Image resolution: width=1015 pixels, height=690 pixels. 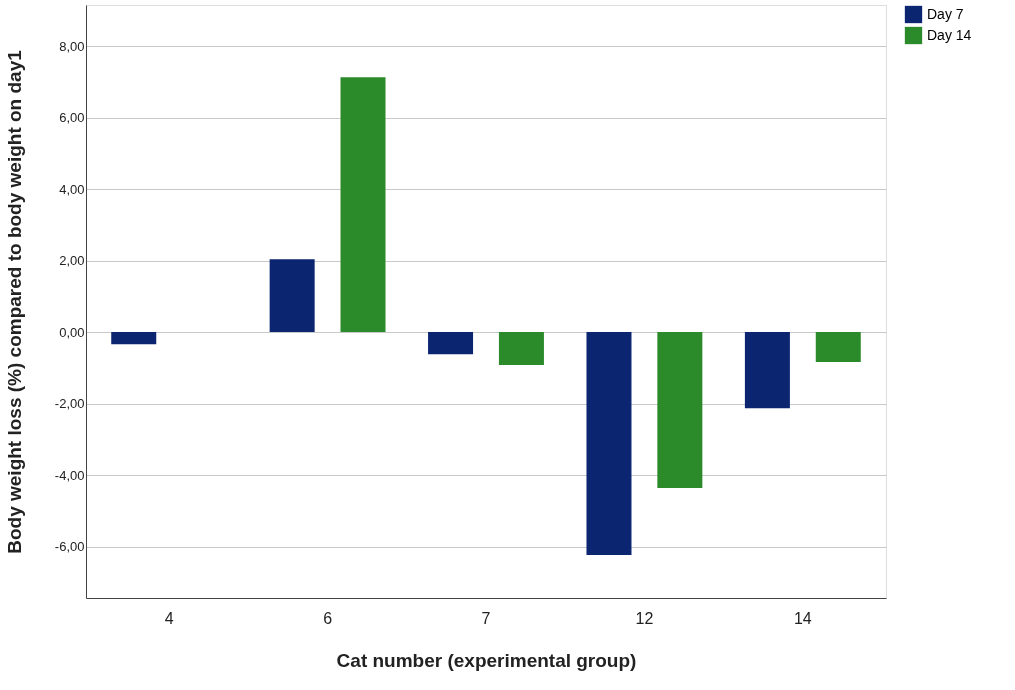 What do you see at coordinates (69, 547) in the screenshot?
I see `y-tick-label: -6,00` at bounding box center [69, 547].